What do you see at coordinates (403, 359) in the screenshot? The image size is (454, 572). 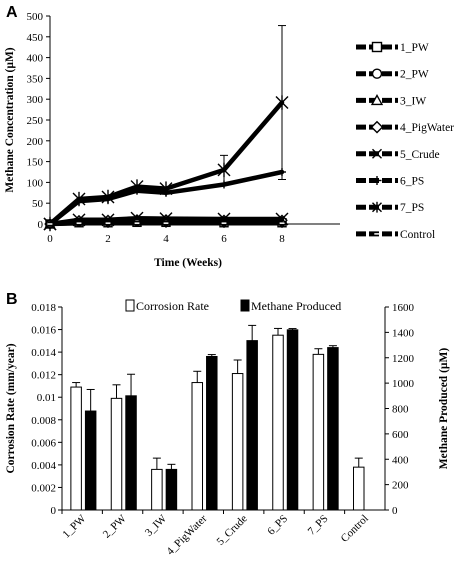 I see `right-tick-label: 1200` at bounding box center [403, 359].